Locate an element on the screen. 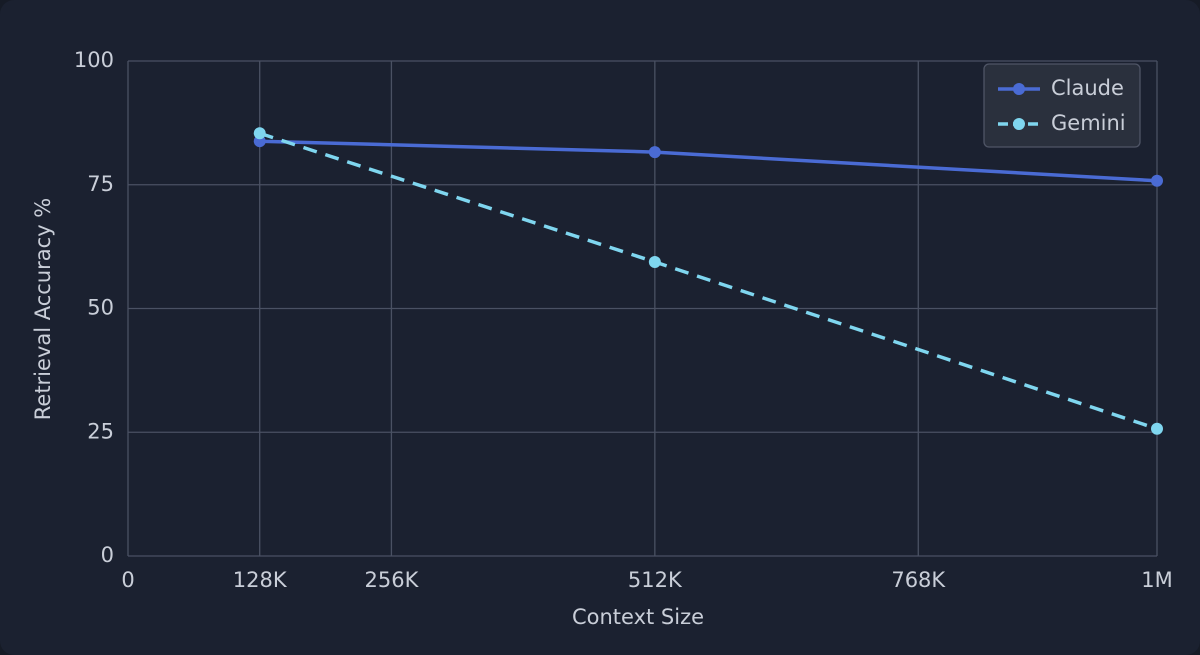 The width and height of the screenshot is (1200, 655). x-tick-label: 0 is located at coordinates (127, 580).